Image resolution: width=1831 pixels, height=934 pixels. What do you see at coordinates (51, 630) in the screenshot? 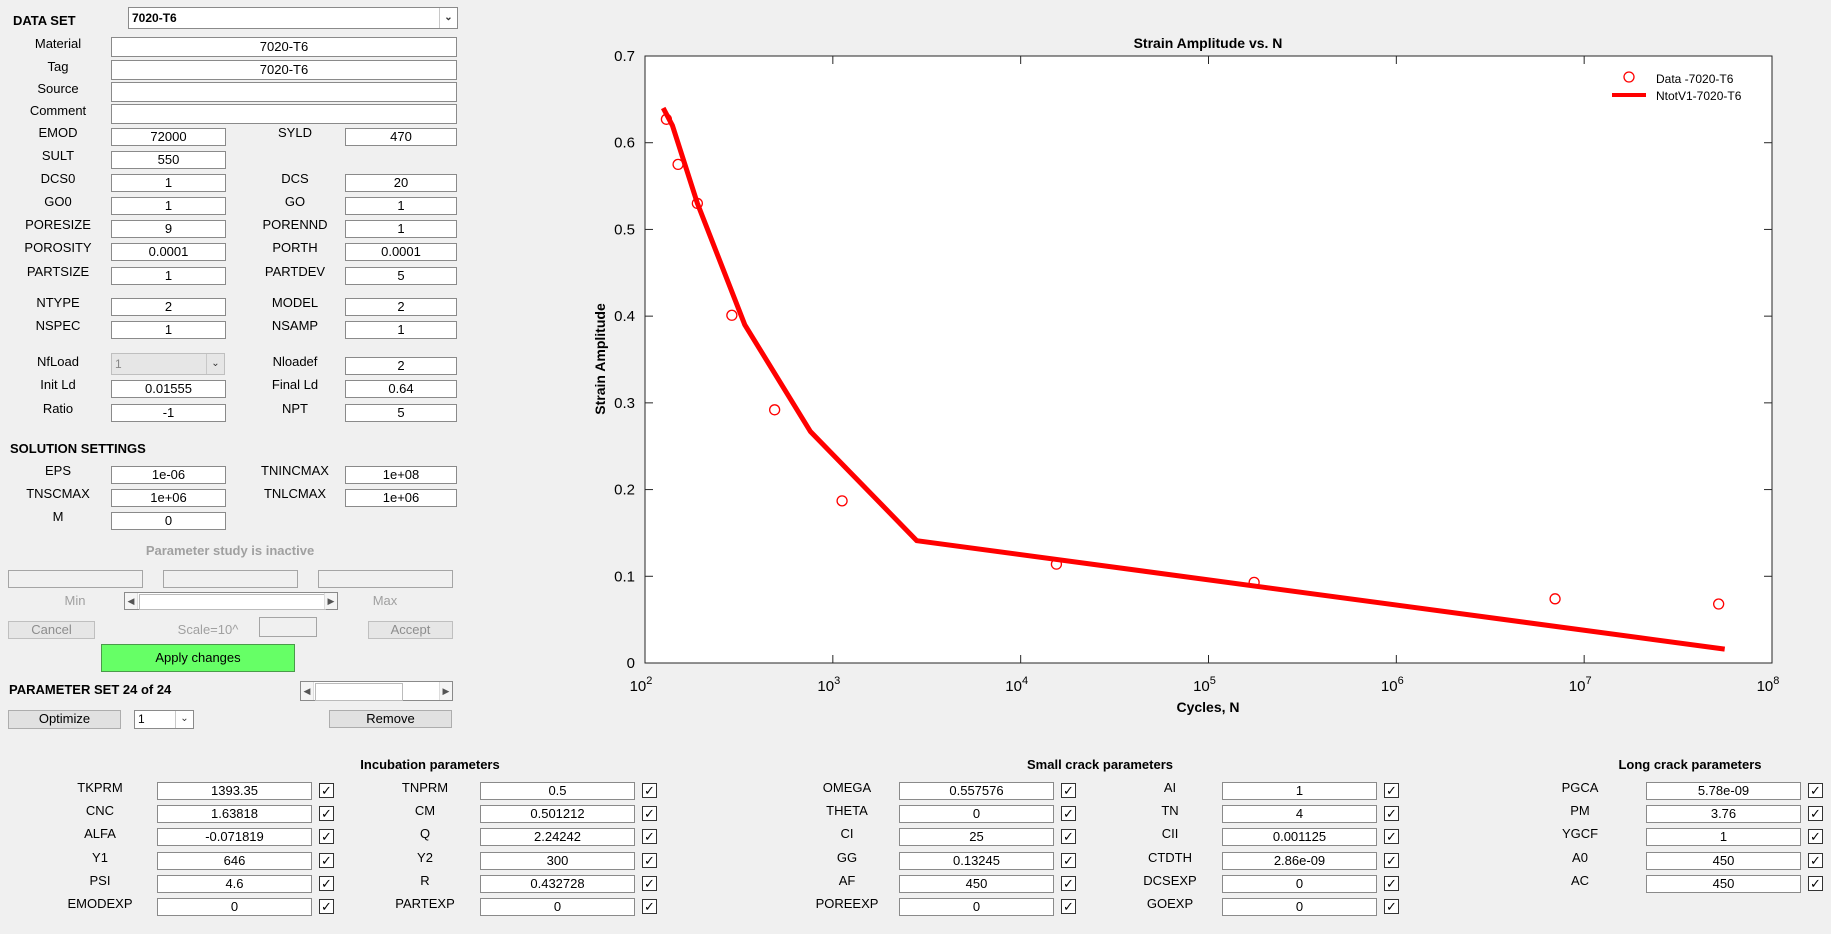
I see `cancel-button: Cancel` at bounding box center [51, 630].